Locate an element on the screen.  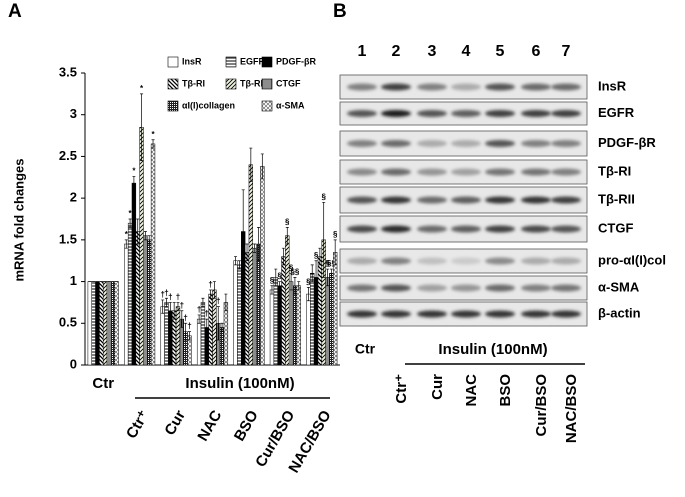
y-tick-label: 1.5 is located at coordinates (68, 238).